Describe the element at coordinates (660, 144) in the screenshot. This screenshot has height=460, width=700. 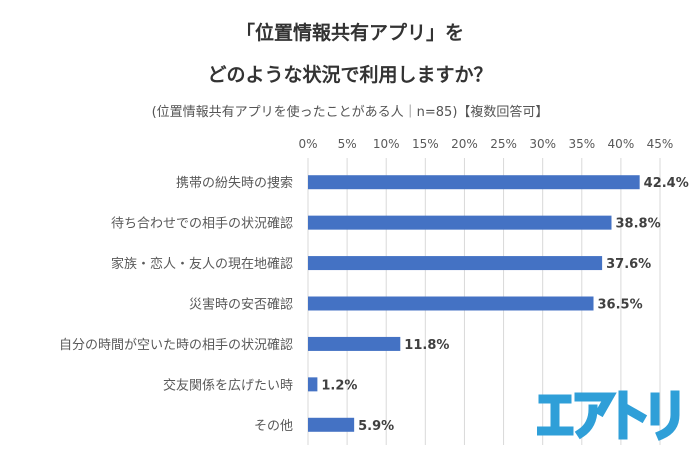
I see `x-tick-label: 45%` at that location.